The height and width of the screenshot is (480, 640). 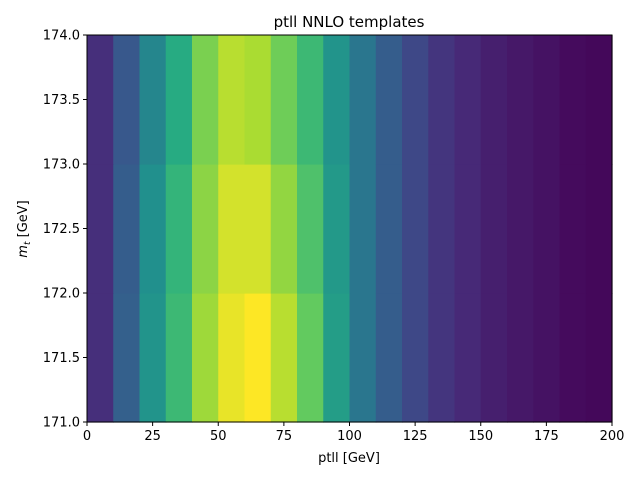 I want to click on y-axis: 171.0 171.5 172.0 172.5 173.0 173.5 174.0, so click(x=65, y=230).